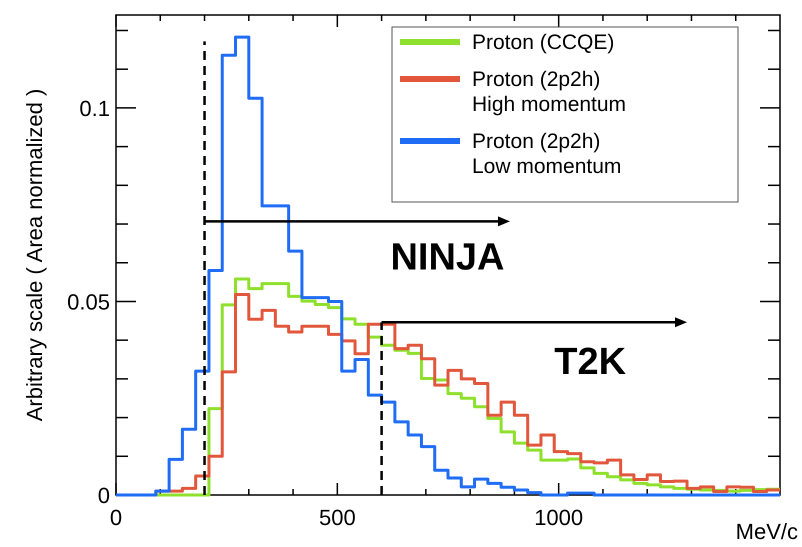 This screenshot has height=547, width=802. Describe the element at coordinates (34, 255) in the screenshot. I see `y-axis-title: Arbitrary scale ( Area normalized )` at that location.